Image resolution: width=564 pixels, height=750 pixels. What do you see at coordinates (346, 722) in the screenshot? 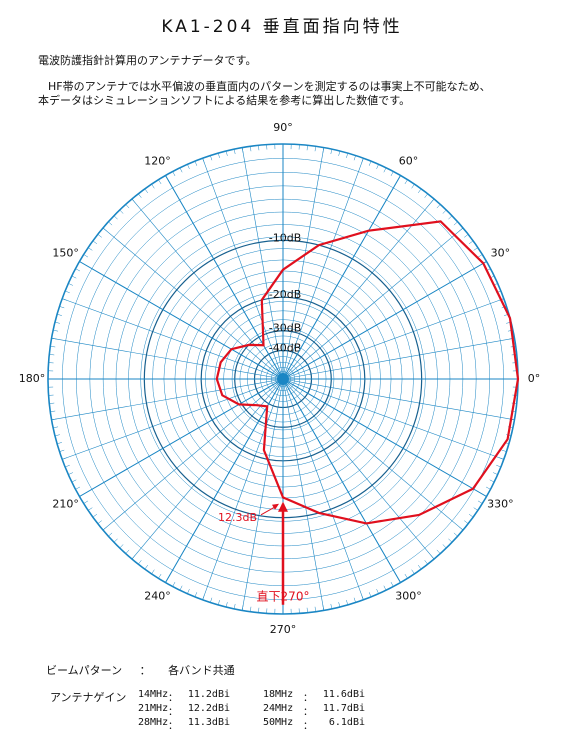
I see `gain-value: 6.1dBi` at bounding box center [346, 722].